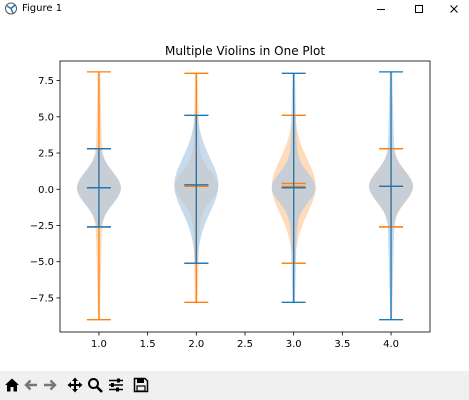 Image resolution: width=469 pixels, height=400 pixels. I want to click on x-tick-label-6: 3.5, so click(342, 344).